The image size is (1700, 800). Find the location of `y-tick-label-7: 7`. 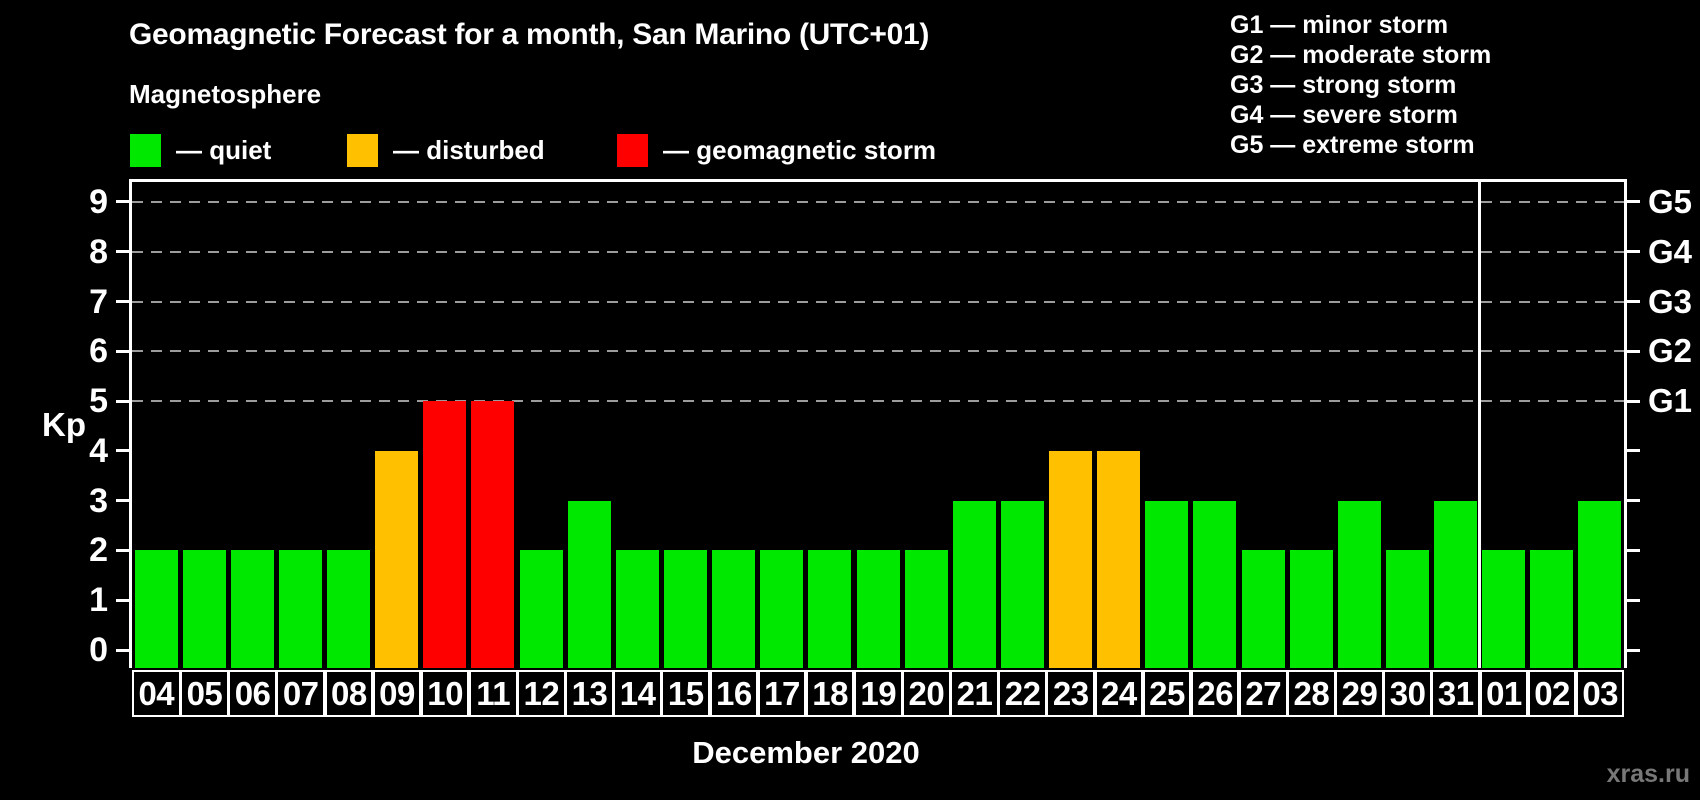

y-tick-label-7: 7 is located at coordinates (98, 301).